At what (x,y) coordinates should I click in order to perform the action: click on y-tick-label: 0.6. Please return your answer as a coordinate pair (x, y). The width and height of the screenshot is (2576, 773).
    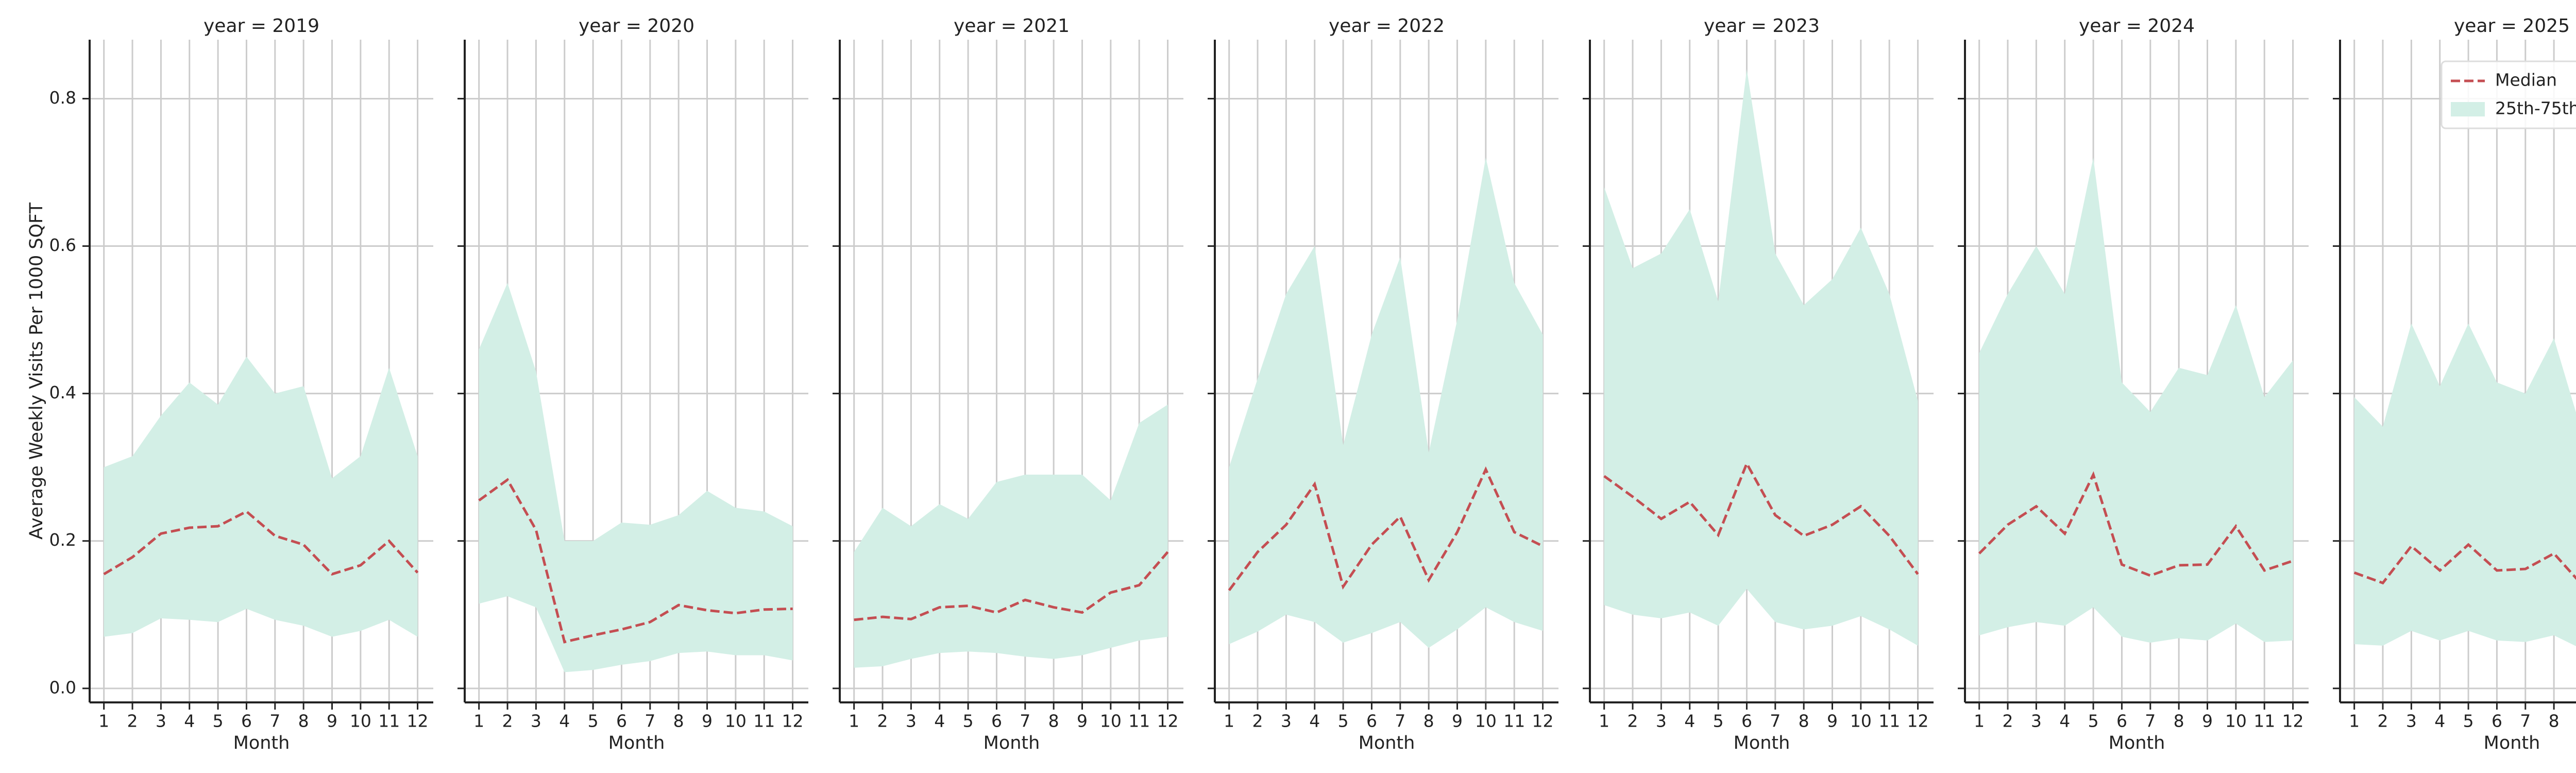
    Looking at the image, I should click on (62, 245).